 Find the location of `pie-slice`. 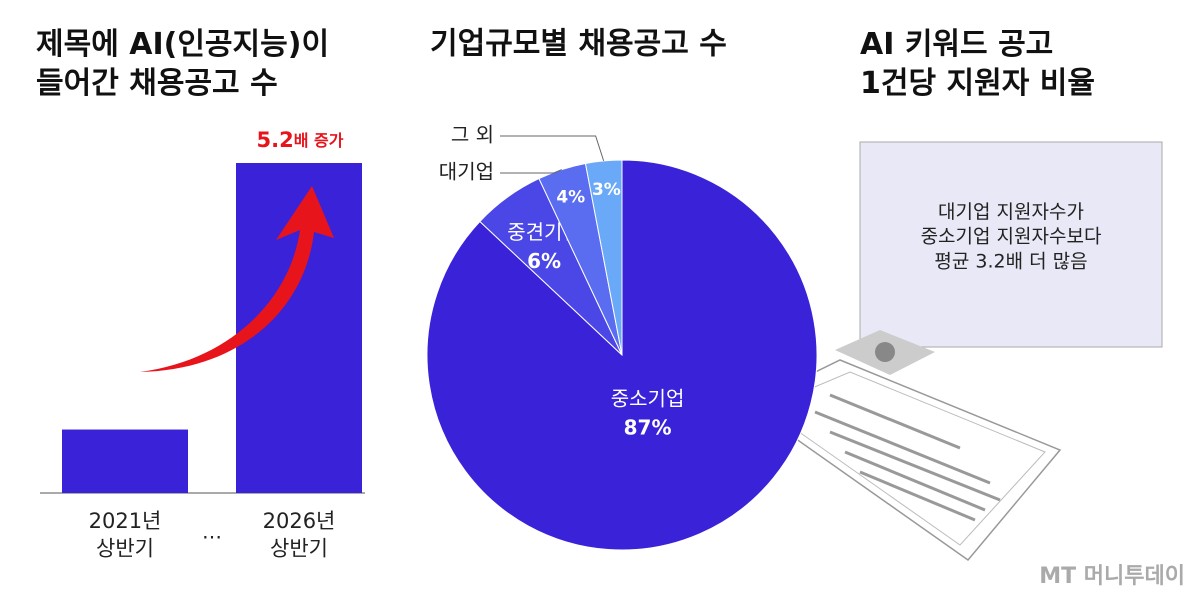

pie-slice is located at coordinates (603, 257).